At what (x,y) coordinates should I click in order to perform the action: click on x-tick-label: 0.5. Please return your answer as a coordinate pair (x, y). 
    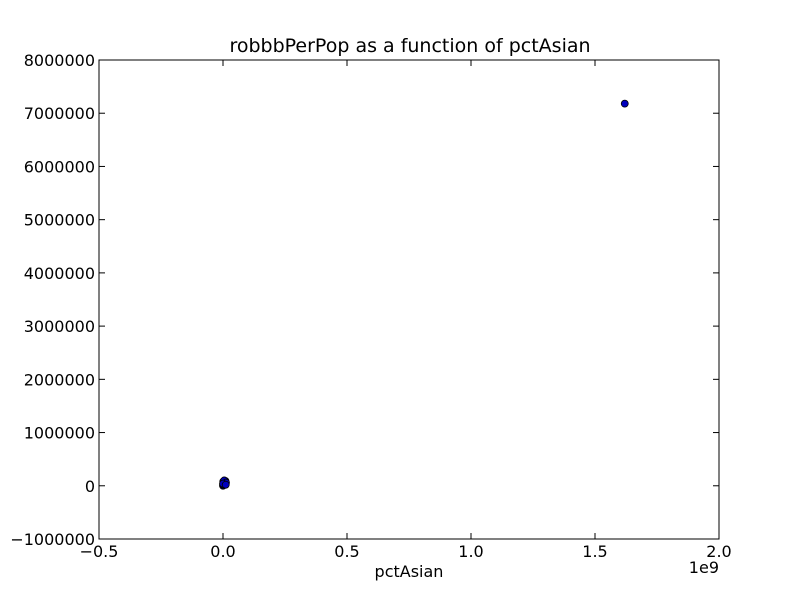
    Looking at the image, I should click on (346, 551).